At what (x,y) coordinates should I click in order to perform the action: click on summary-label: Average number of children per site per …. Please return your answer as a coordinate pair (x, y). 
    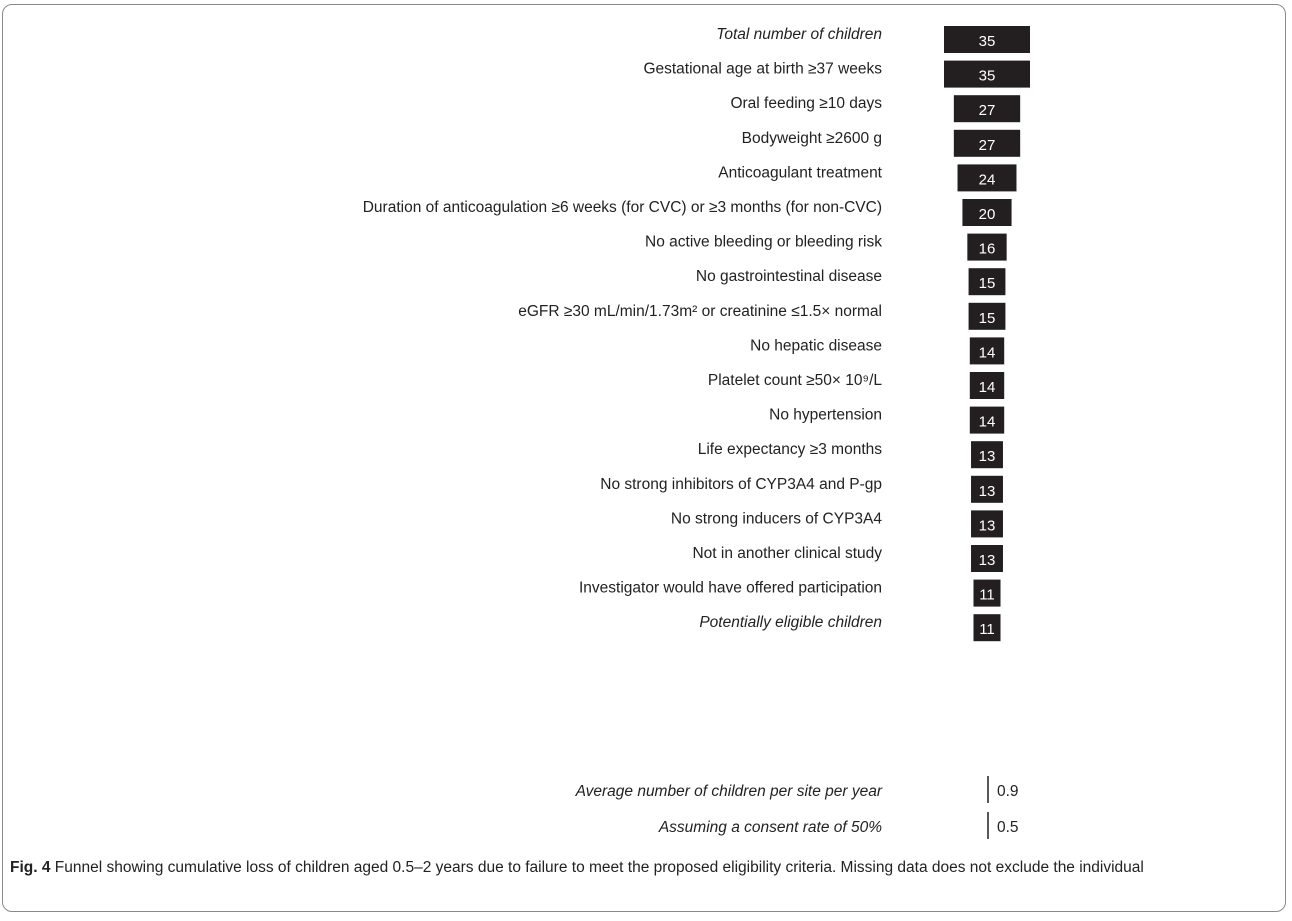
    Looking at the image, I should click on (729, 791).